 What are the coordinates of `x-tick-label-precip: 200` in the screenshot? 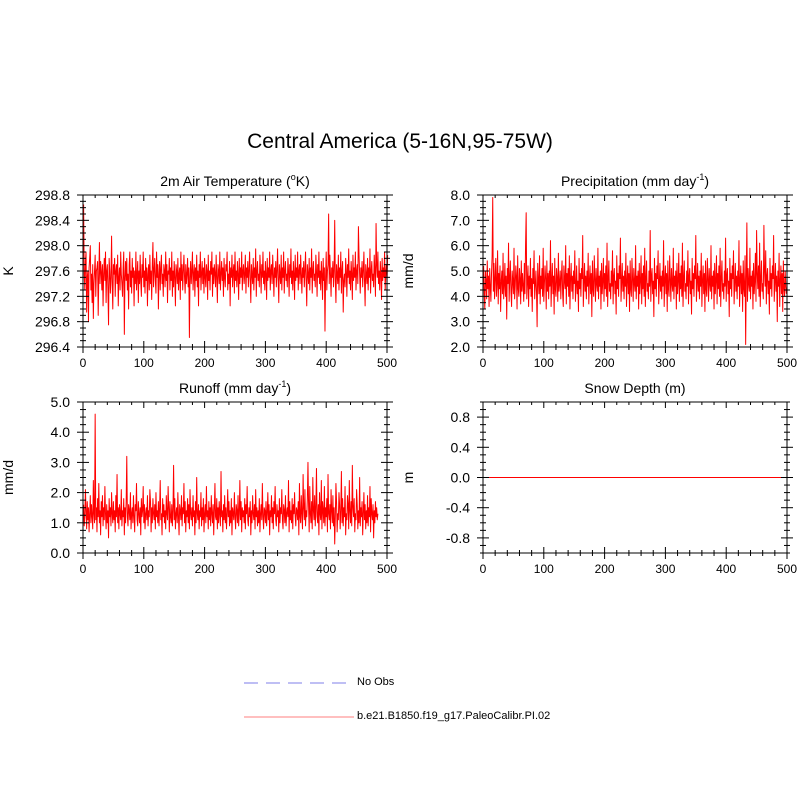 It's located at (605, 363).